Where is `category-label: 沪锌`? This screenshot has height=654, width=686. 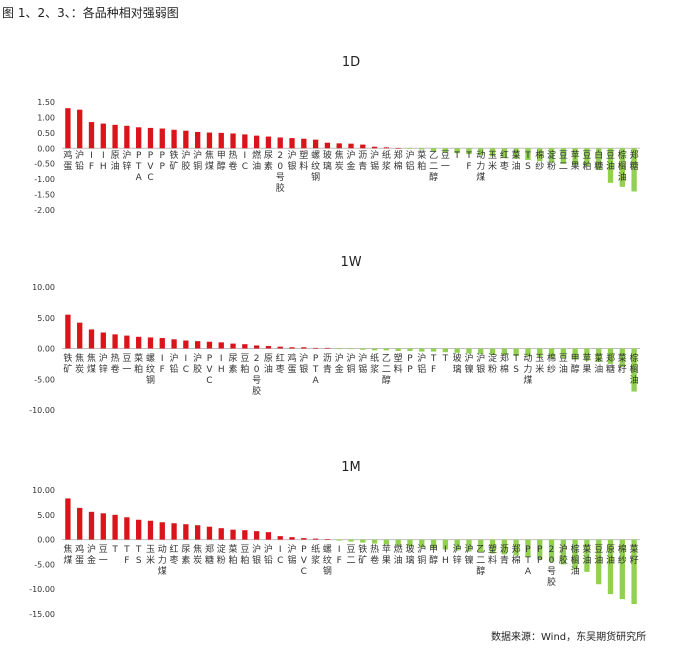
category-label: 沪锌 is located at coordinates (103, 363).